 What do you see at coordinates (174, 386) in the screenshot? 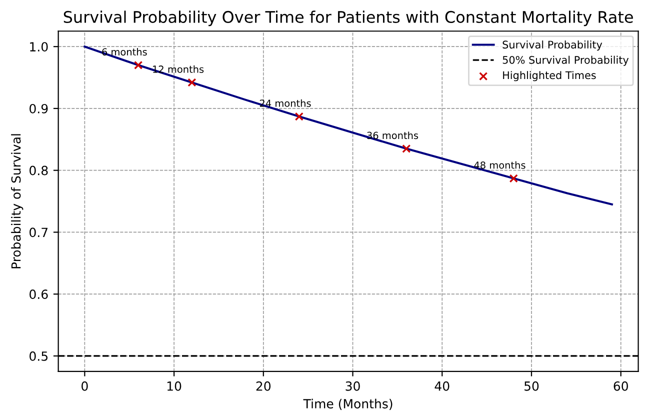
I see `x-tick-label: 10` at bounding box center [174, 386].